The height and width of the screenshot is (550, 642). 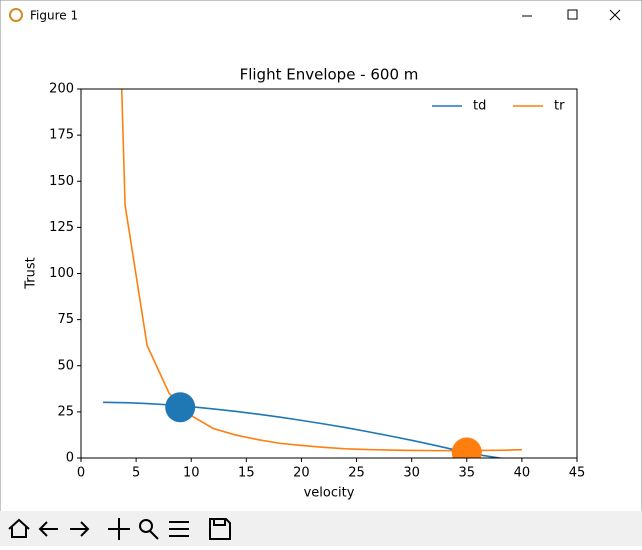 What do you see at coordinates (220, 529) in the screenshot?
I see `save-button` at bounding box center [220, 529].